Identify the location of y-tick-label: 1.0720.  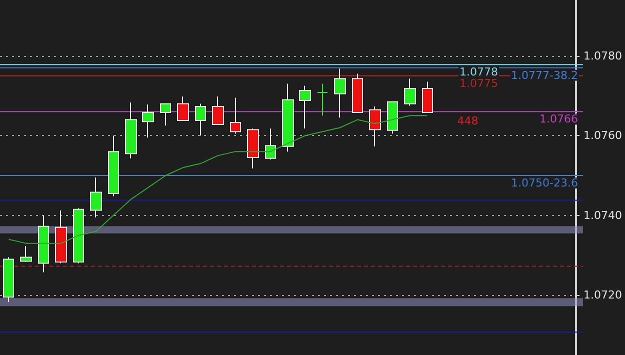
(603, 295).